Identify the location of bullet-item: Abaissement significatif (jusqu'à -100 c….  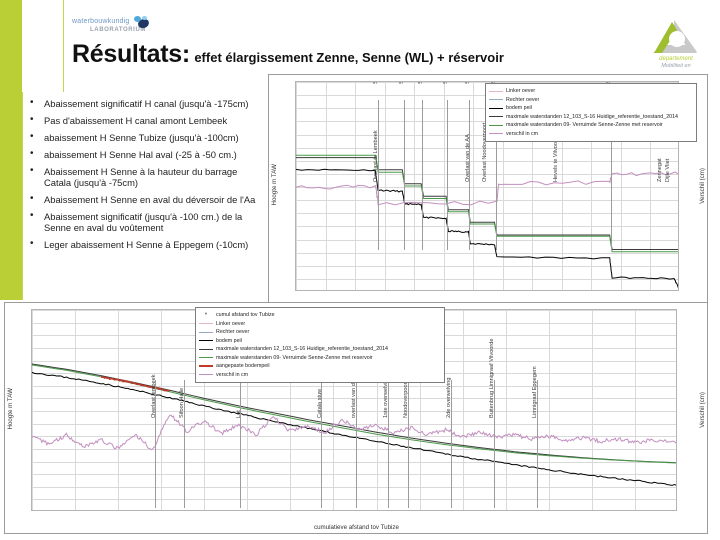
(142, 222).